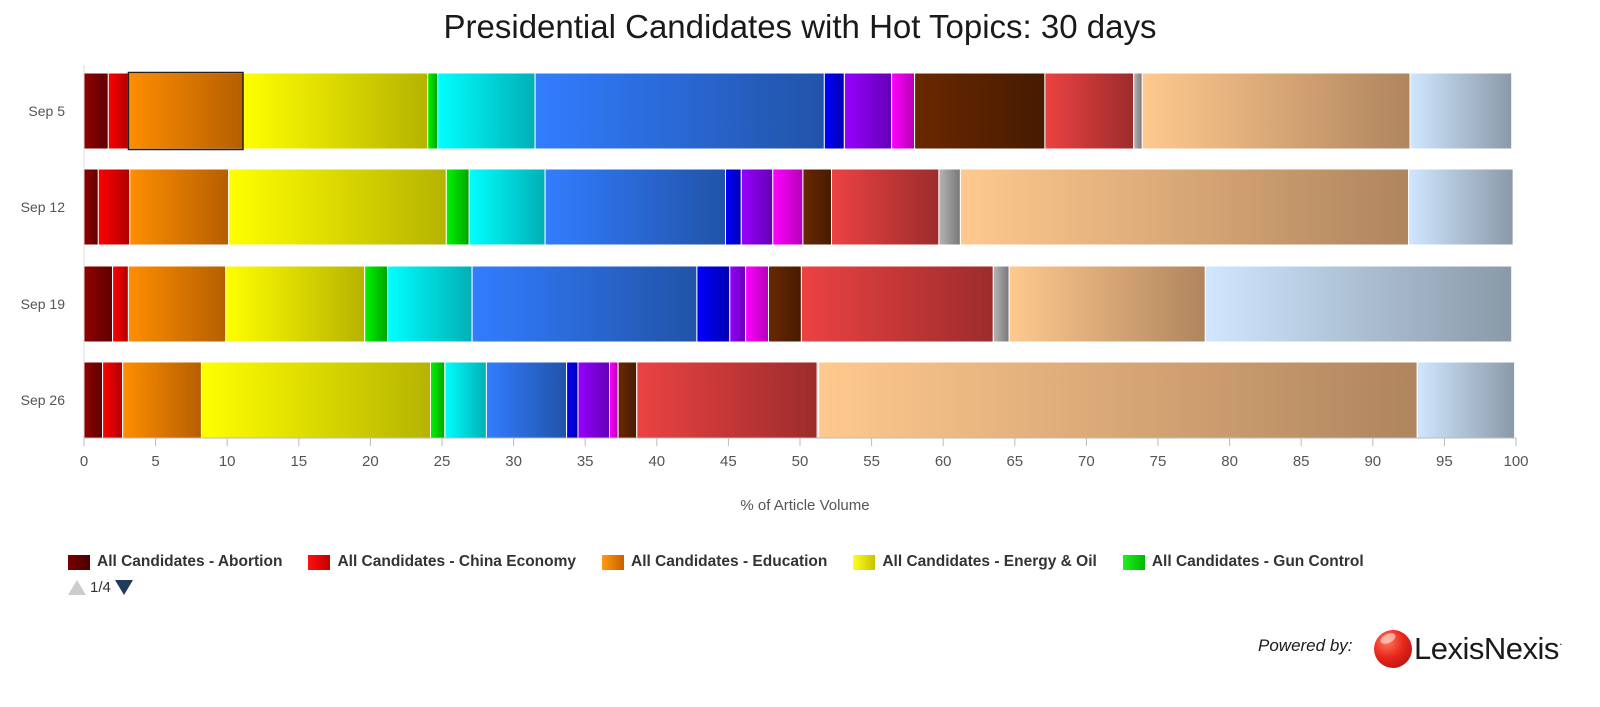  I want to click on legend-item-abortion: All Candidates - Abortion, so click(175, 562).